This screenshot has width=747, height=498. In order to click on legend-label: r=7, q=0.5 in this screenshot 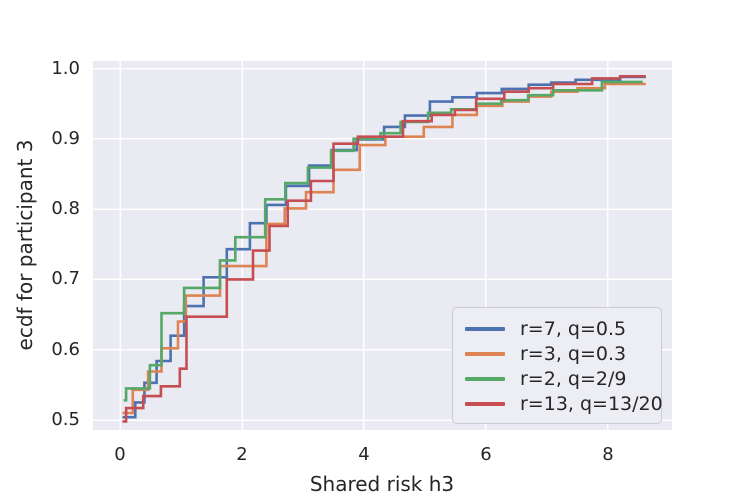, I will do `click(573, 329)`.